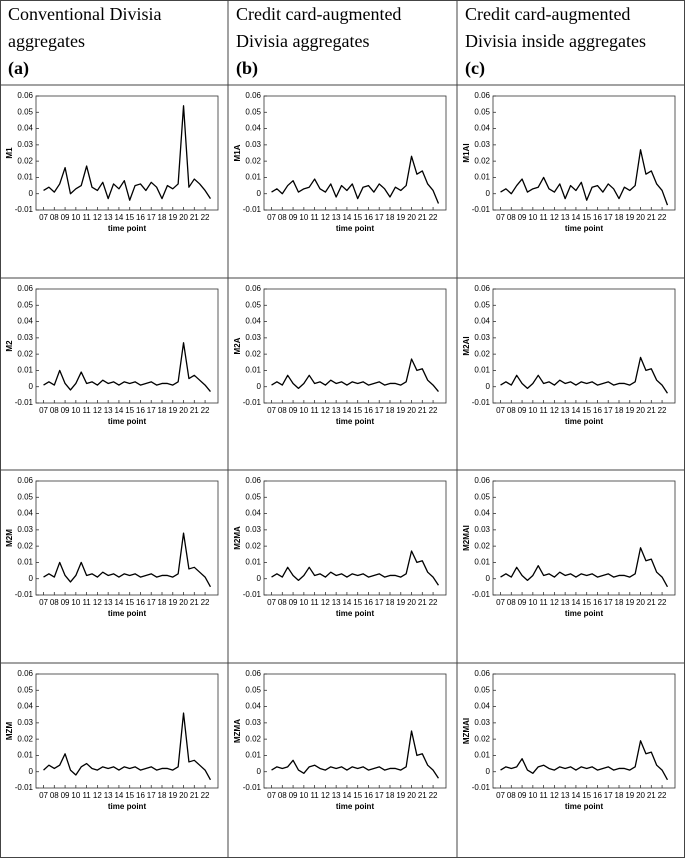 This screenshot has width=685, height=858. Describe the element at coordinates (302, 41) in the screenshot. I see `column-title: Divisia aggregates` at that location.